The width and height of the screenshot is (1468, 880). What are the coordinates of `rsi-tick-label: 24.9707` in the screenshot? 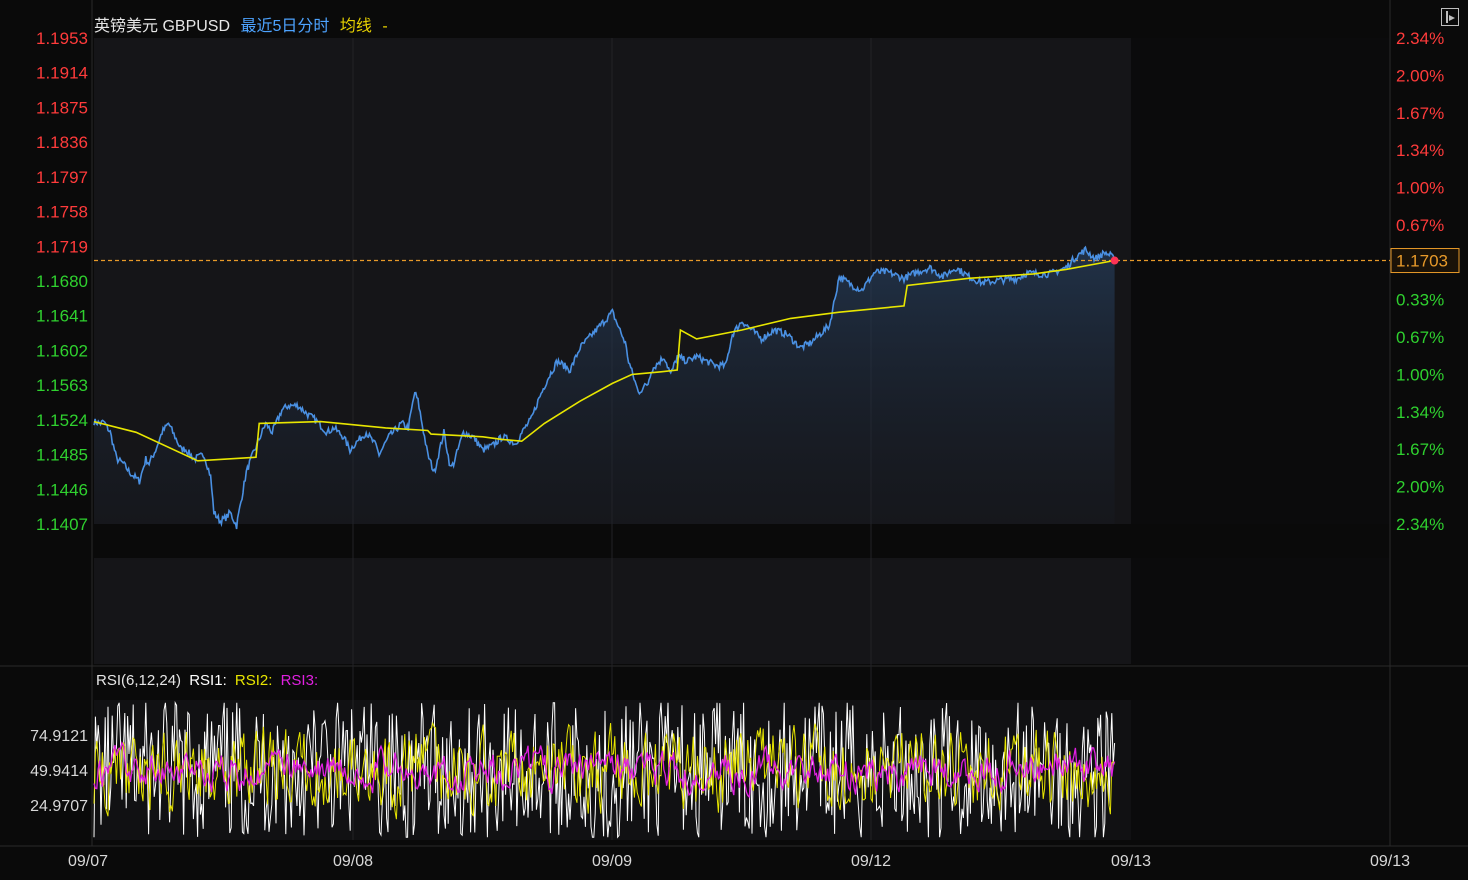 It's located at (59, 806).